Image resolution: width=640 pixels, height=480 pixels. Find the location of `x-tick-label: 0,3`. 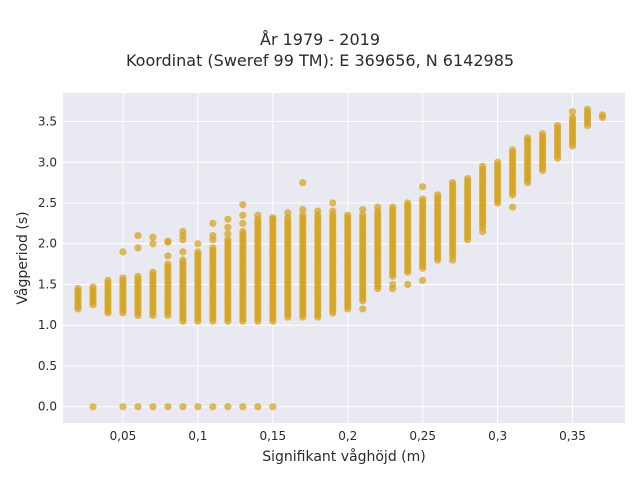

x-tick-label: 0,3 is located at coordinates (497, 436).